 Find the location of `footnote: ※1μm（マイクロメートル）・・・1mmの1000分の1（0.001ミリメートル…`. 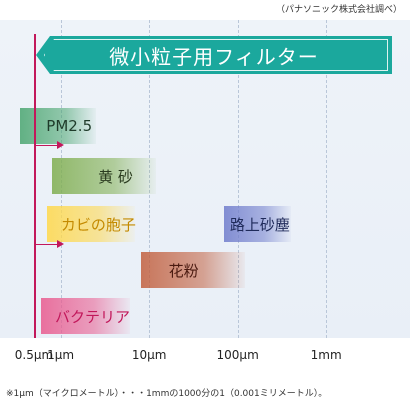

footnote: ※1μm（マイクロメートル）・・・1mmの1000分の1（0.001ミリメートル… is located at coordinates (167, 394).